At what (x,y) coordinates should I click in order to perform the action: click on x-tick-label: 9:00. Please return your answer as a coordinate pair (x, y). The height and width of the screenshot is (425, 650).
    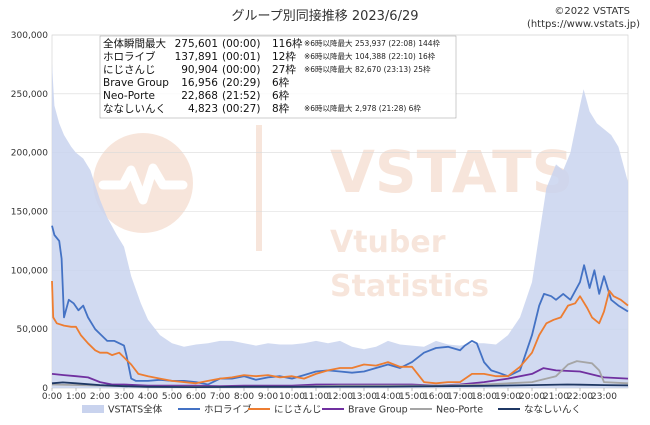
    Looking at the image, I should click on (268, 397).